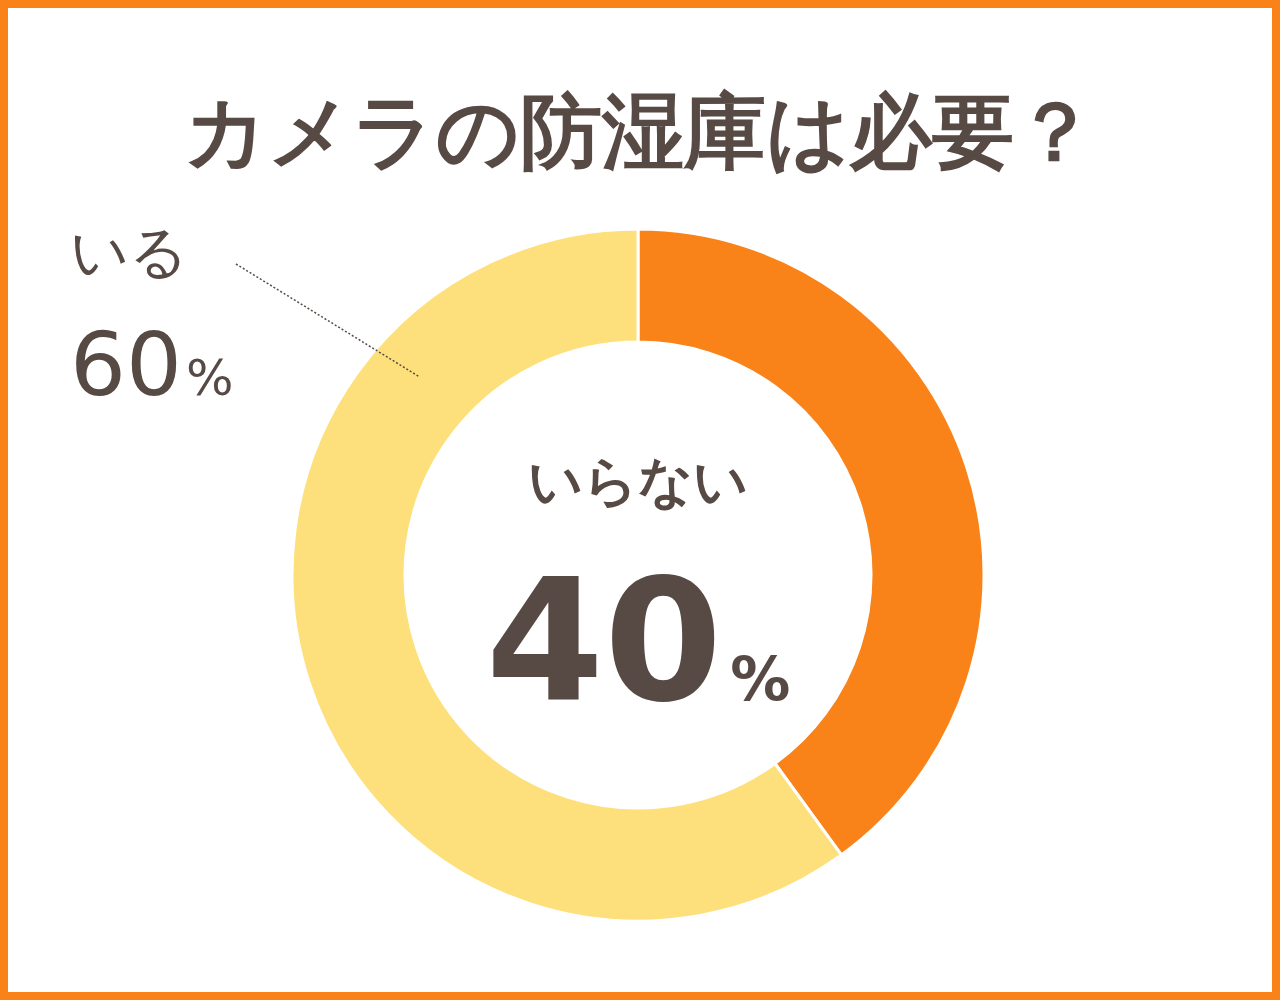  I want to click on slice-label: いらない, so click(638, 481).